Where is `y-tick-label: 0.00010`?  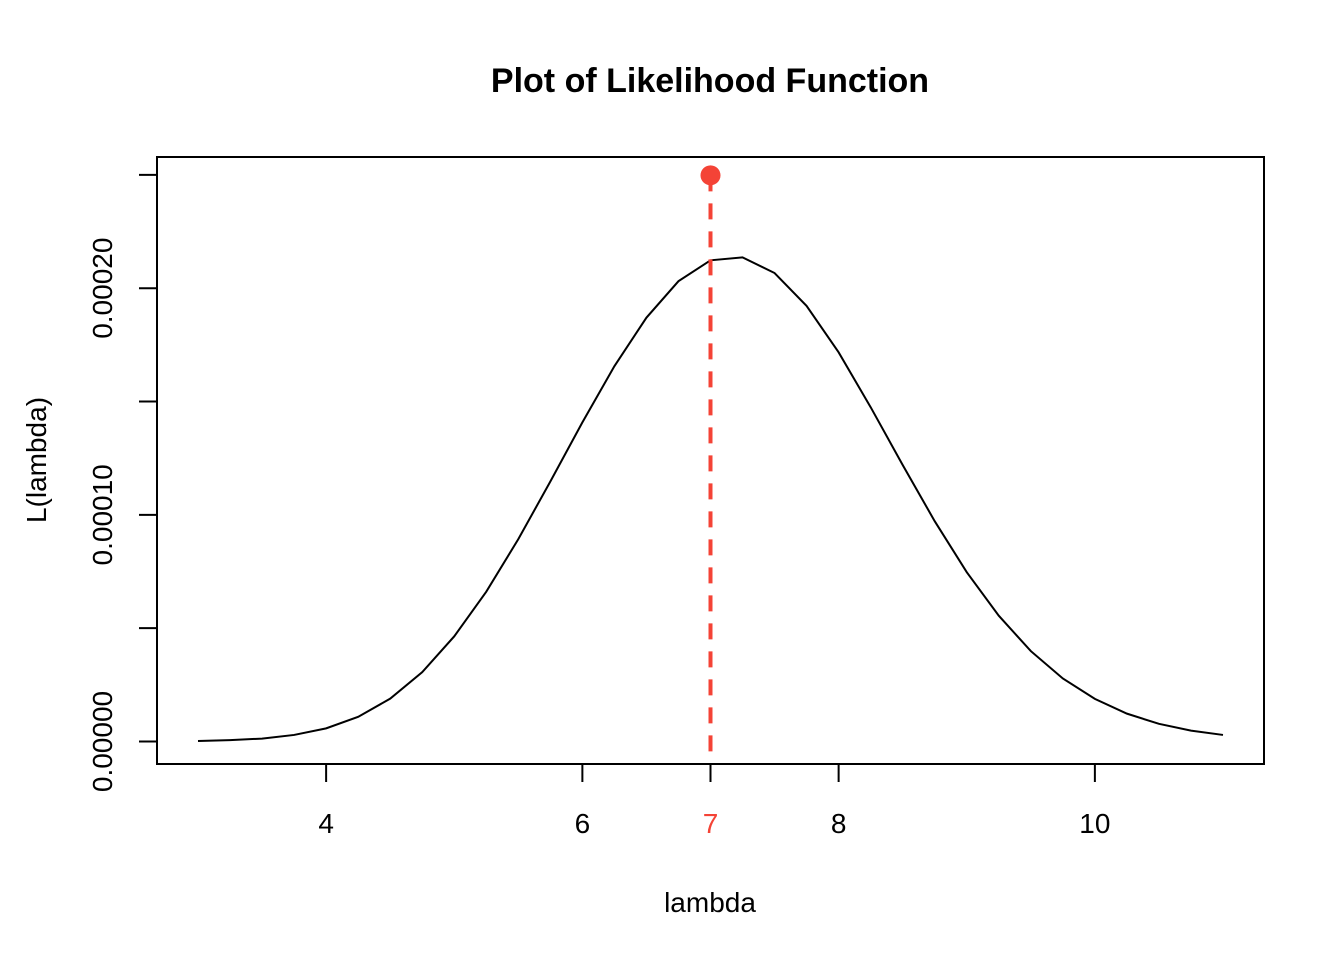
y-tick-label: 0.00010 is located at coordinates (102, 514).